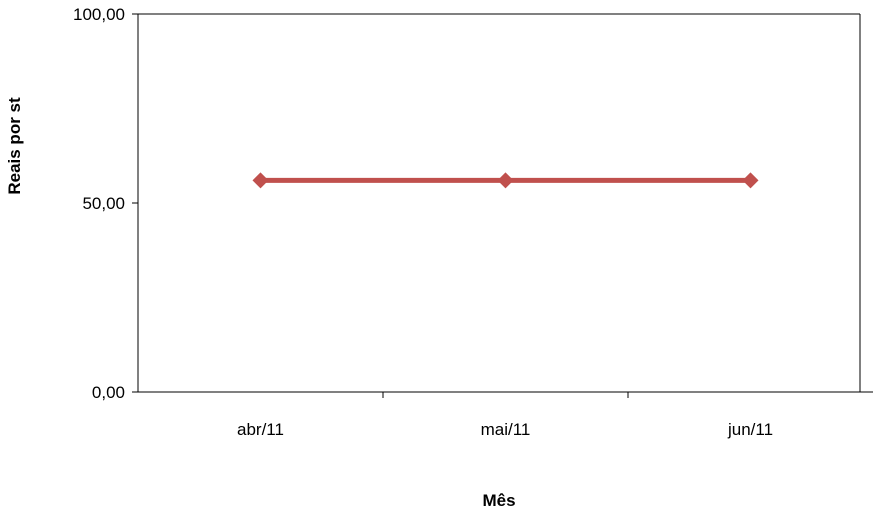 The image size is (873, 518). I want to click on y-tick-label: 0,00, so click(108, 392).